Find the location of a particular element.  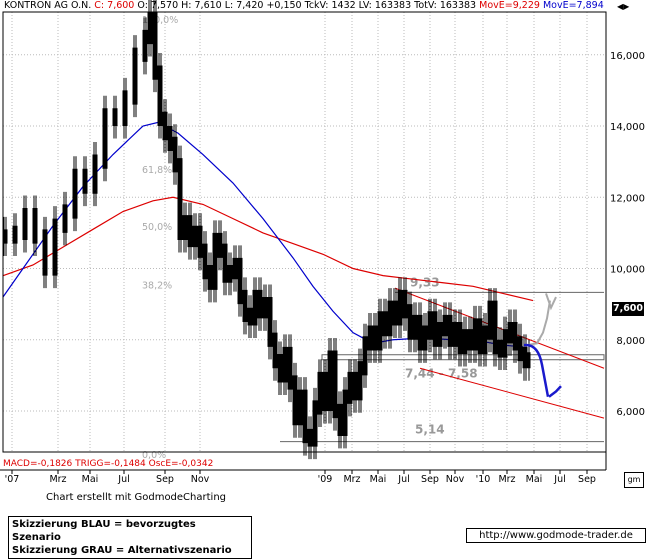

scenario-arrows is located at coordinates (542, 345).